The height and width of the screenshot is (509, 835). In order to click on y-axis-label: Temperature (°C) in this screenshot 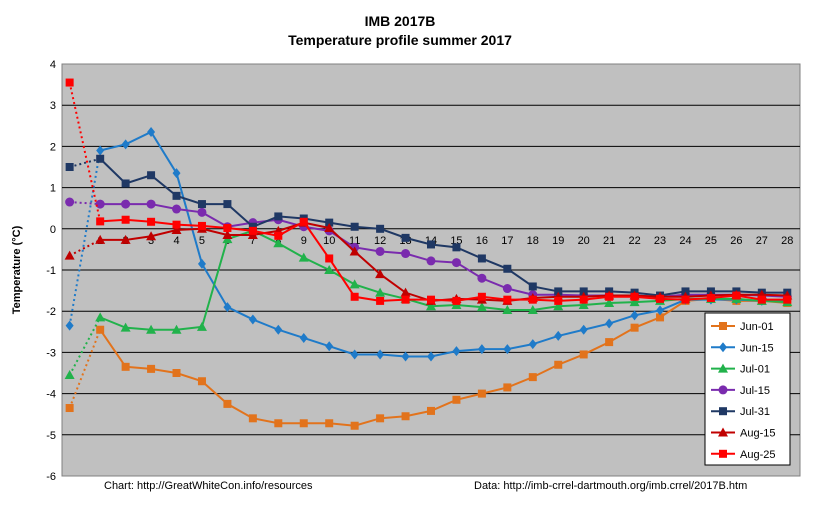, I will do `click(17, 269)`.